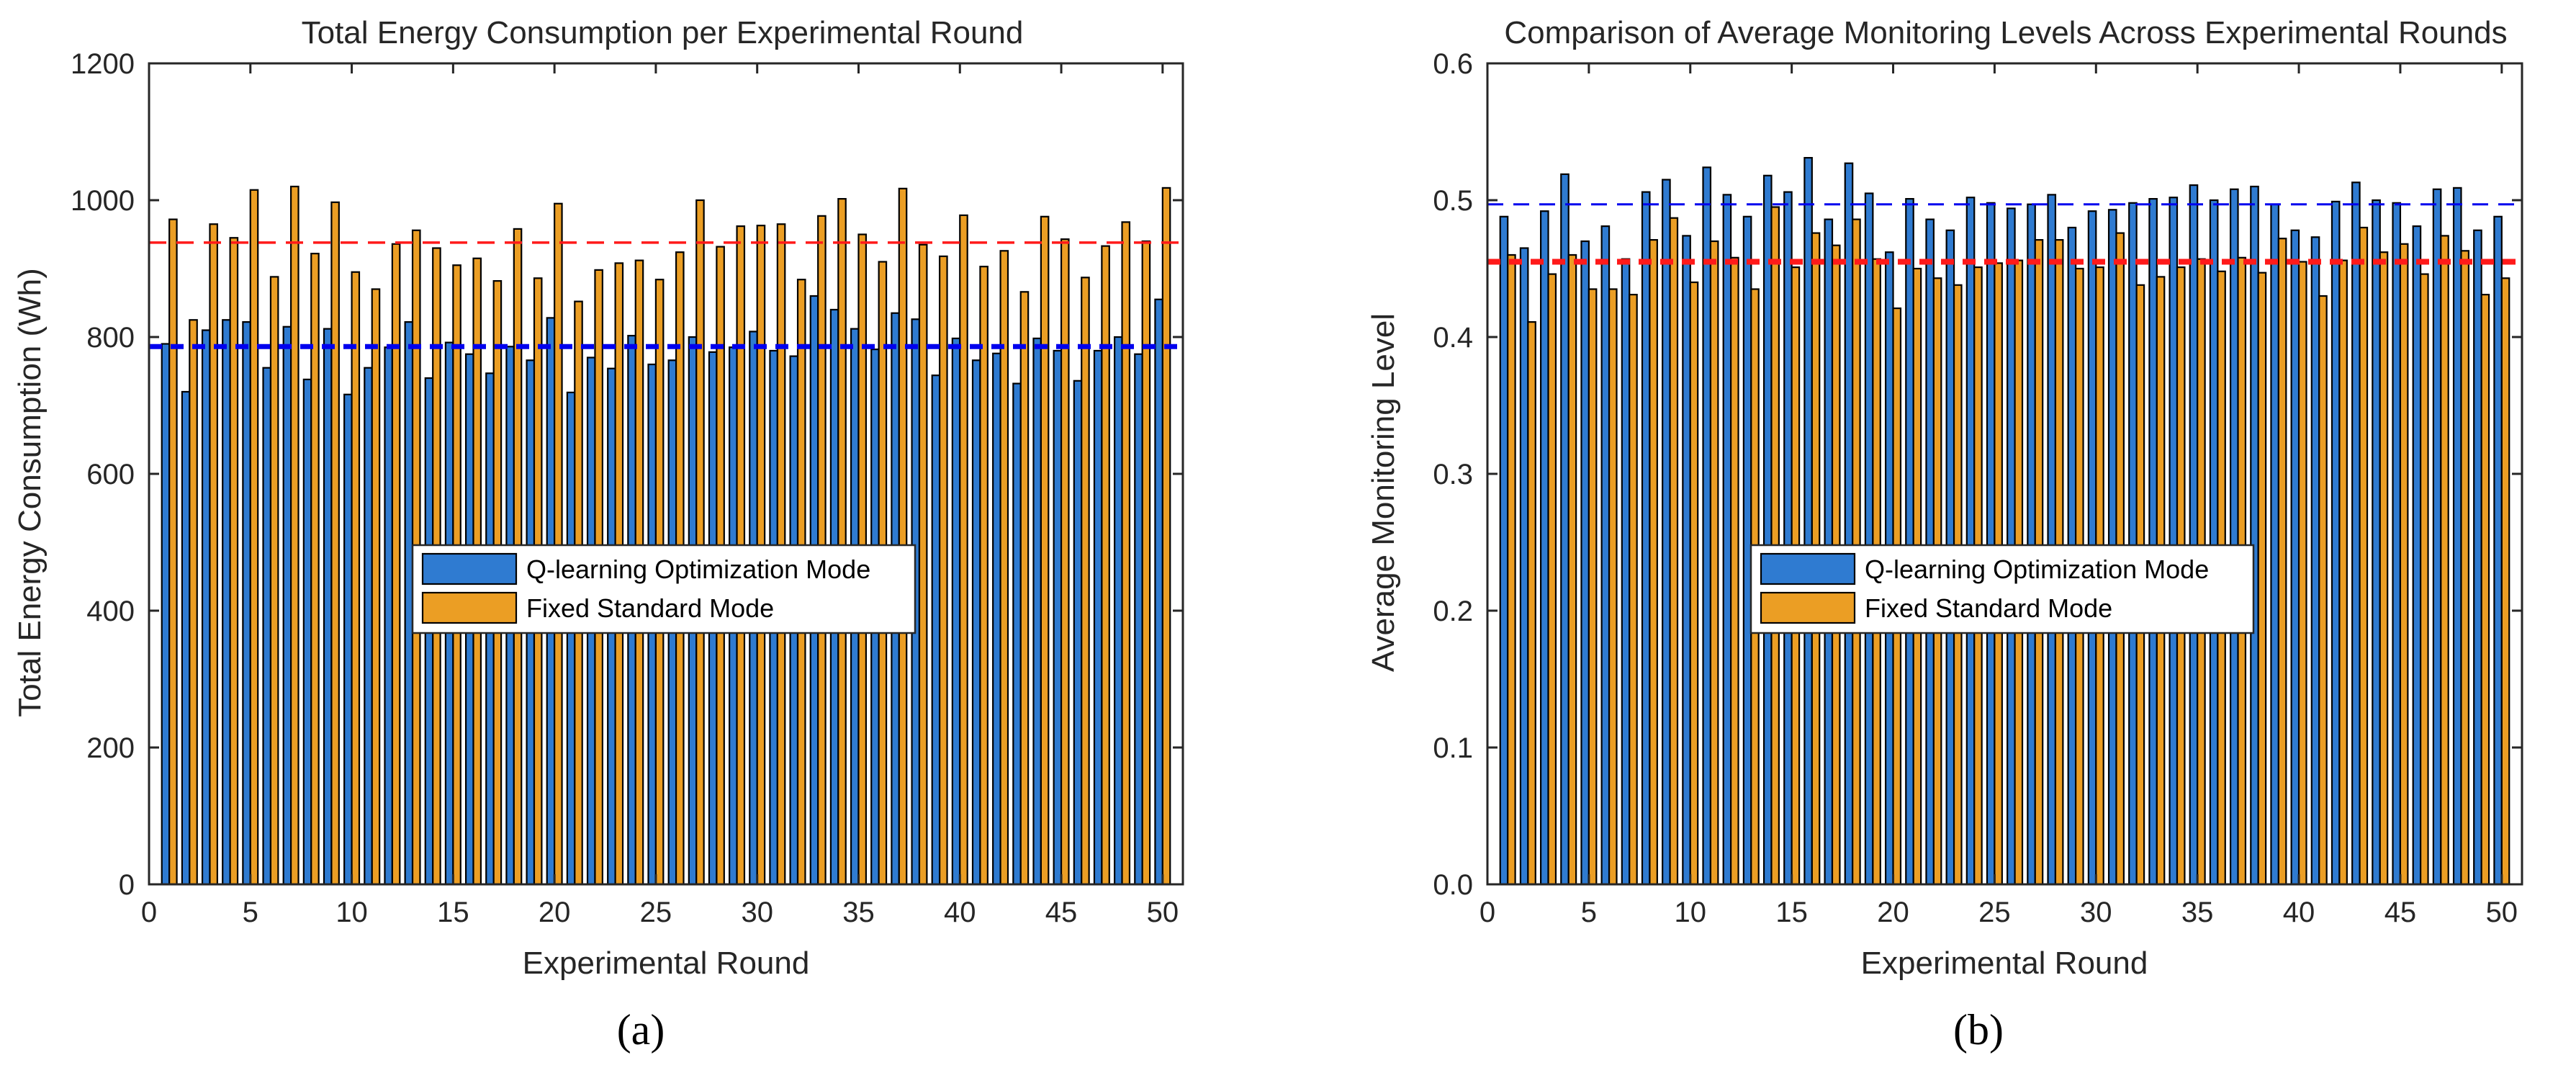 The image size is (2576, 1073). What do you see at coordinates (103, 201) in the screenshot?
I see `y-tick-label: 1000` at bounding box center [103, 201].